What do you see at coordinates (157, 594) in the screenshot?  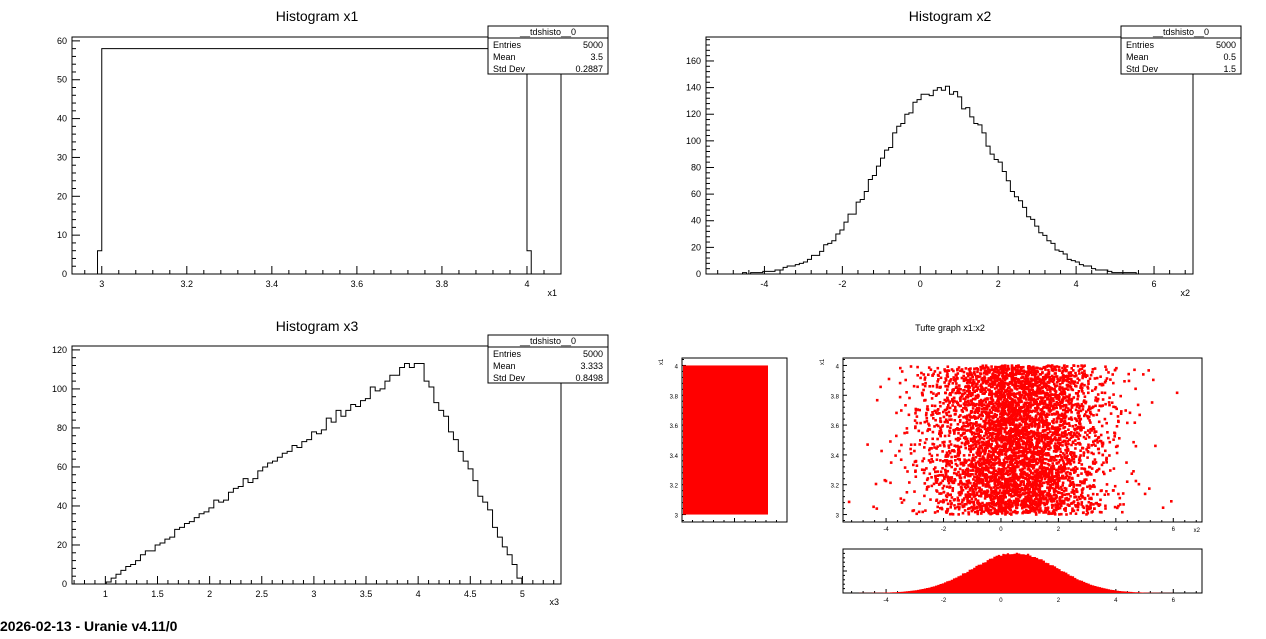 I see `x-tick-label: 1.5` at bounding box center [157, 594].